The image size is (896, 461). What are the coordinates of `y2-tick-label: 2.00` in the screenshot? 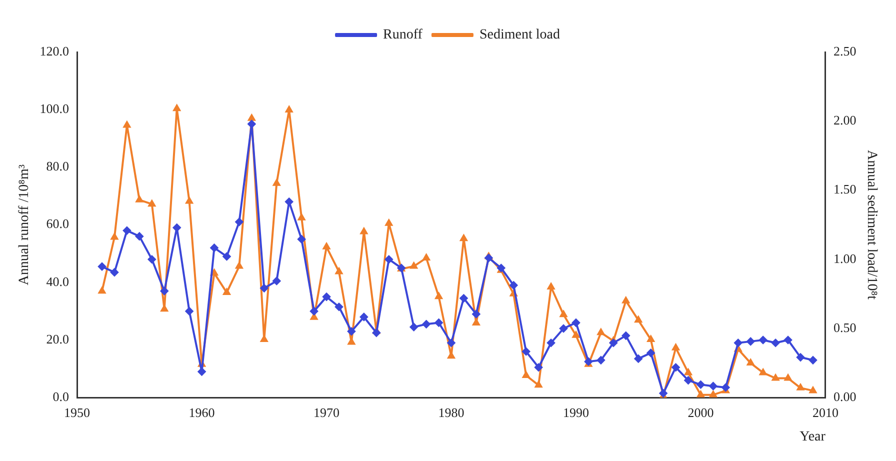 It's located at (844, 120).